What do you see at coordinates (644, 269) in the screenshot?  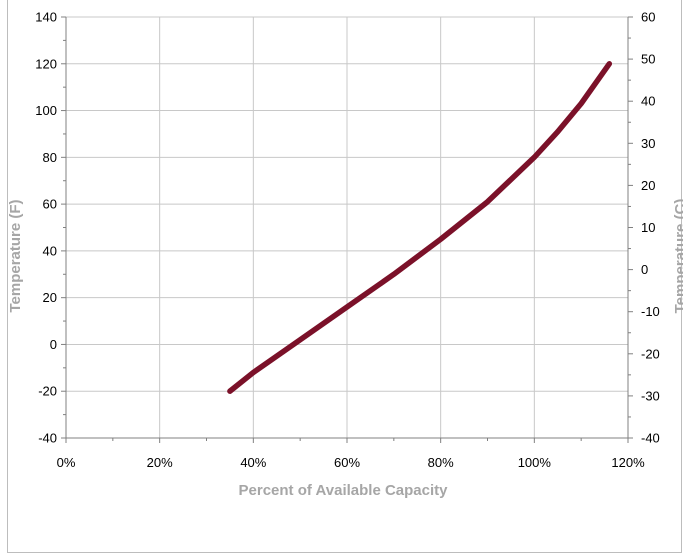 I see `y2-tick-label: 0` at bounding box center [644, 269].